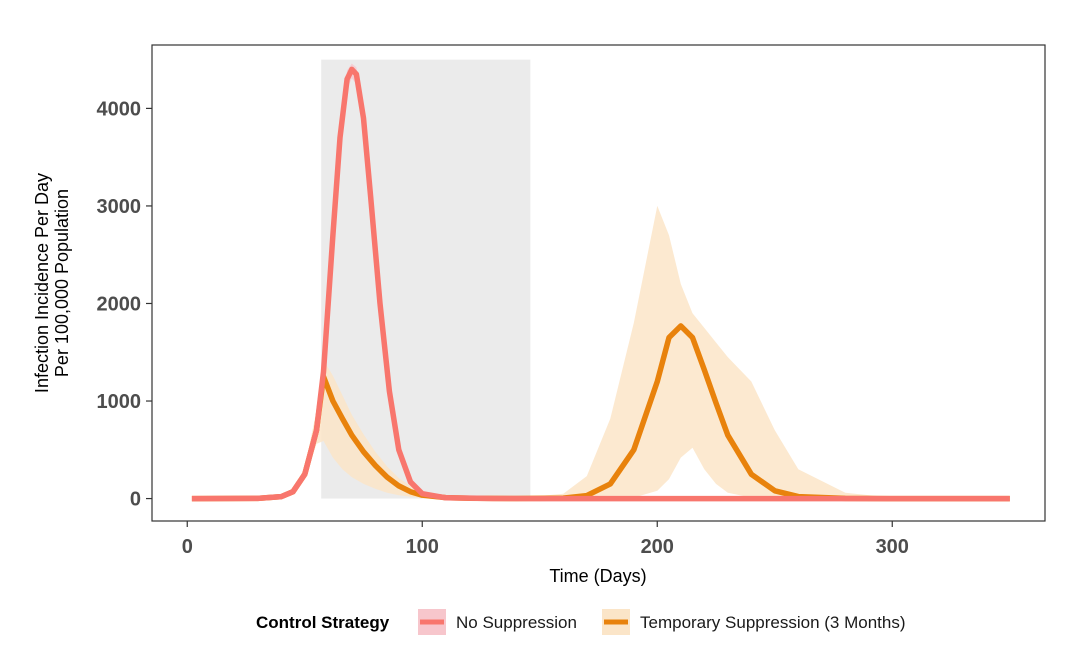 The image size is (1080, 653). I want to click on y-axis: 0 1000 2000 3000 4000, so click(124, 304).